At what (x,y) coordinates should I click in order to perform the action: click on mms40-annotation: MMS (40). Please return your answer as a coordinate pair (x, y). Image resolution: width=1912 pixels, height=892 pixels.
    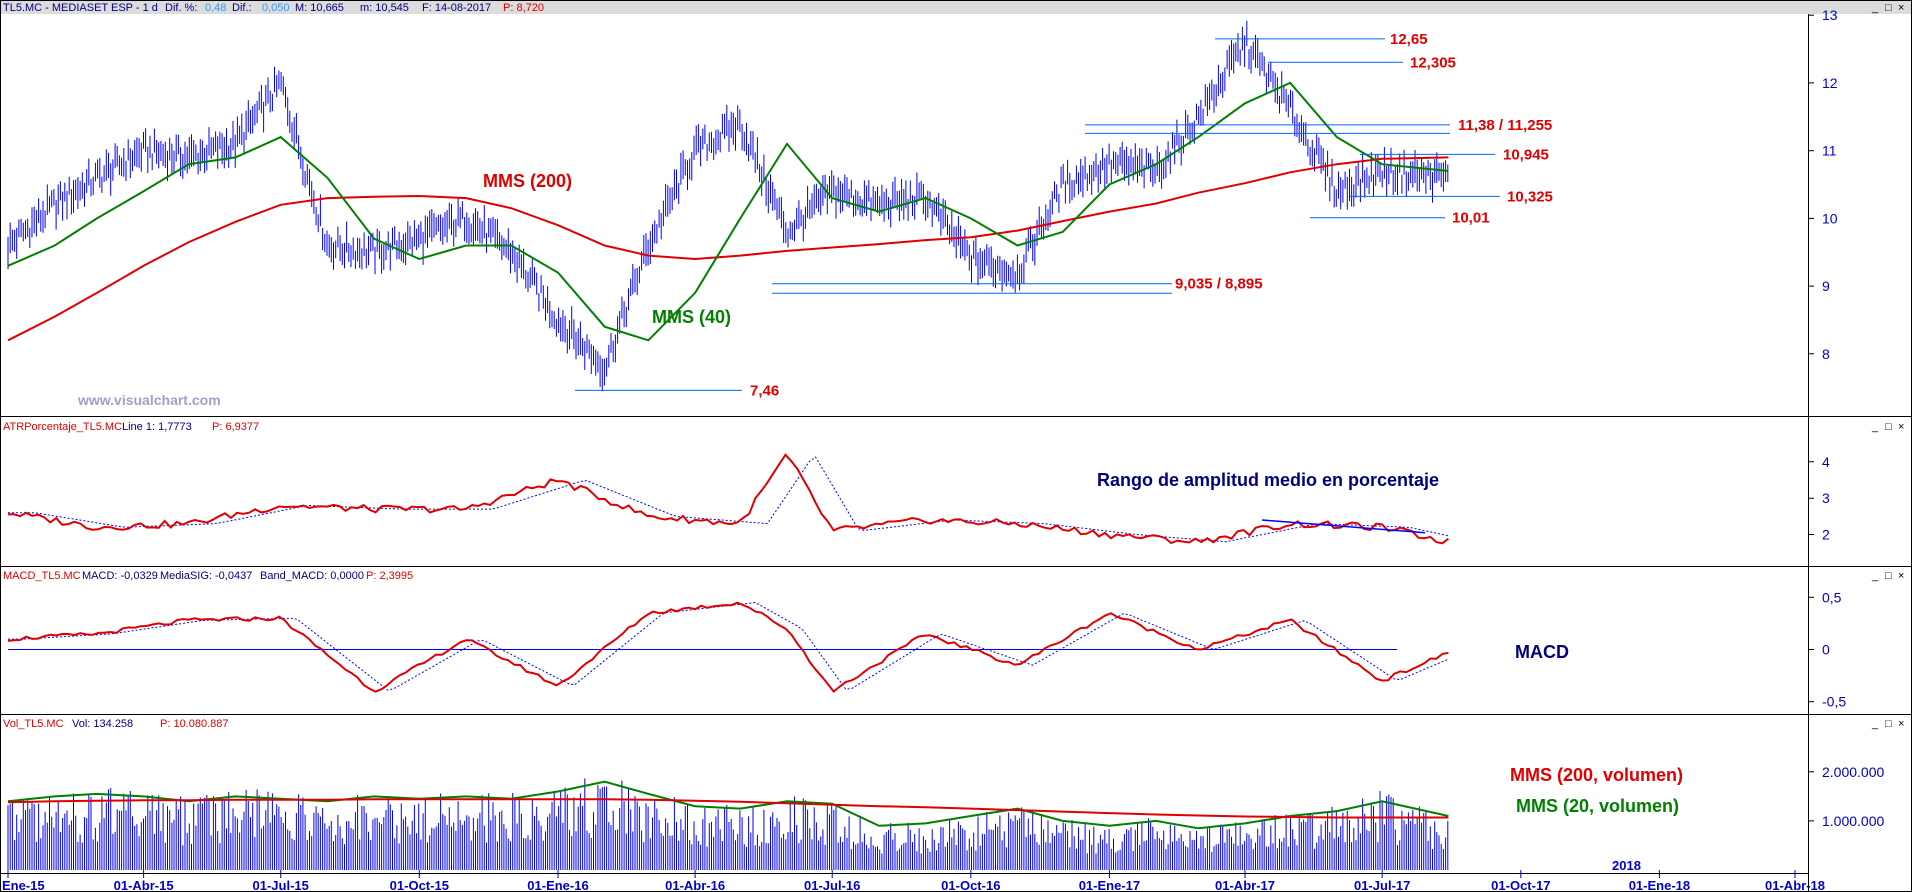
    Looking at the image, I should click on (691, 317).